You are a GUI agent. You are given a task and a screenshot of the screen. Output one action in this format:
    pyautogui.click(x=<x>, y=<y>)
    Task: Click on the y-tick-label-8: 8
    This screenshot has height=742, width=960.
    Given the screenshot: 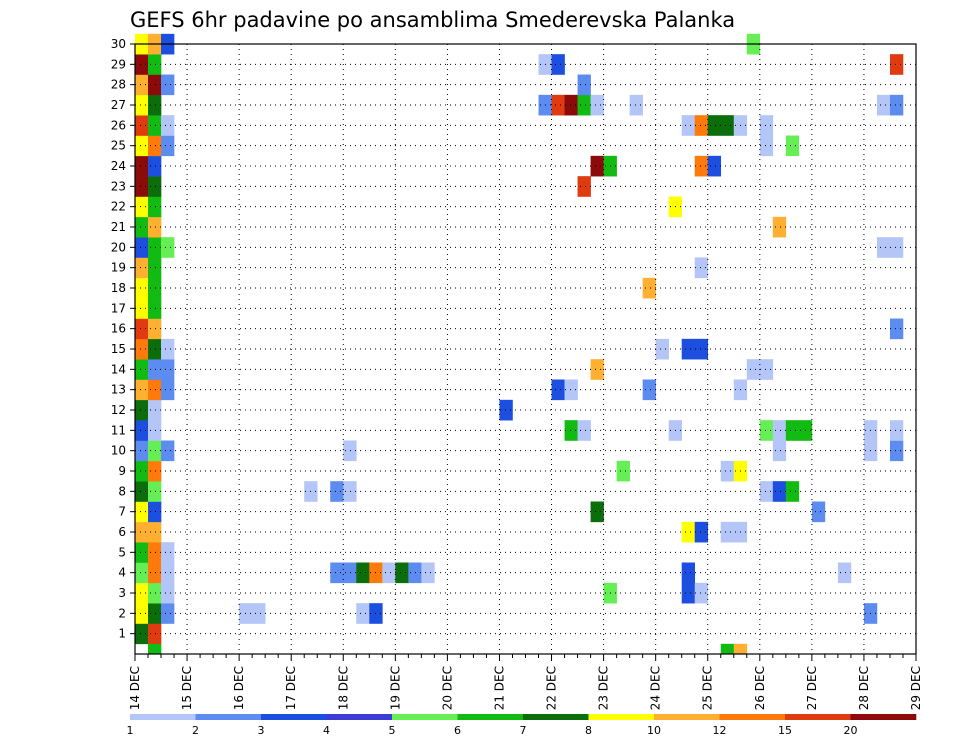 What is the action you would take?
    pyautogui.click(x=122, y=491)
    